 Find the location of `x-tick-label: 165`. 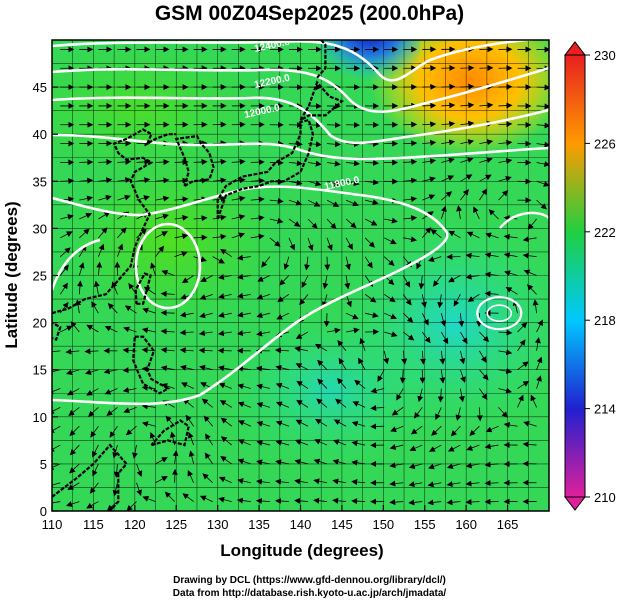

x-tick-label: 165 is located at coordinates (508, 524).